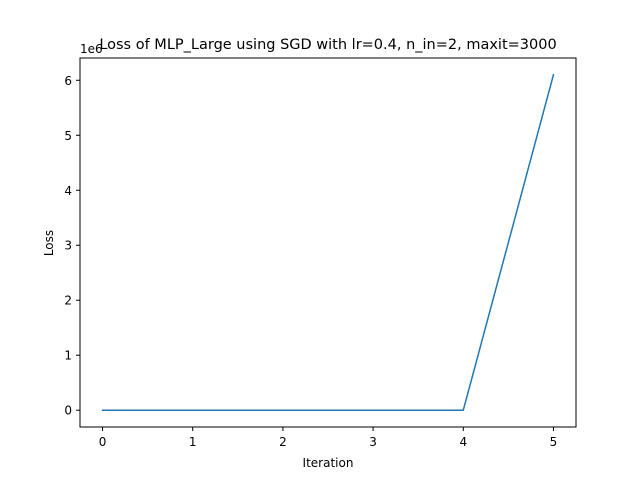  I want to click on y-tick-label: 6, so click(68, 81).